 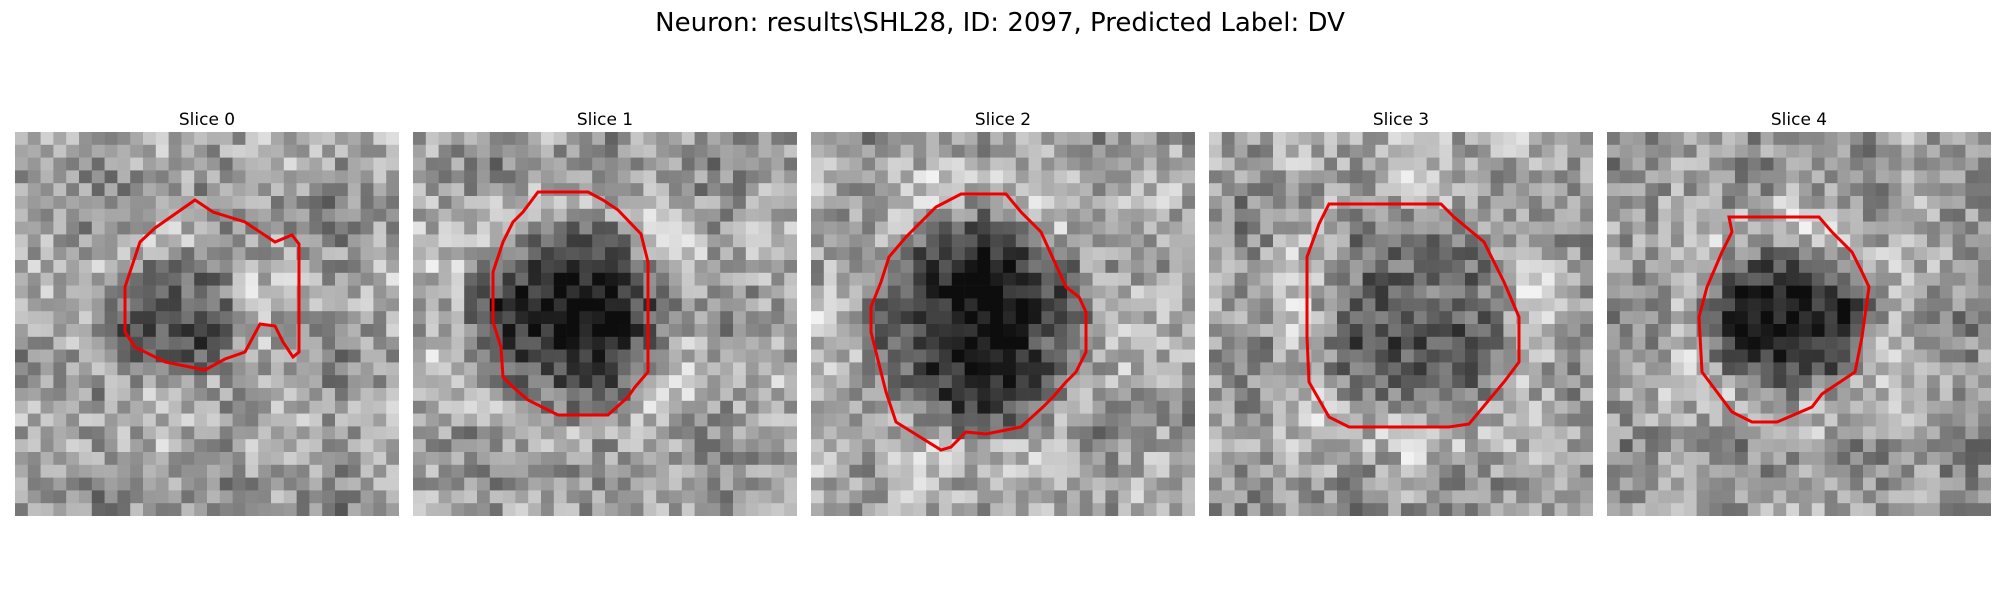 What do you see at coordinates (605, 120) in the screenshot?
I see `slice-title: Slice 1` at bounding box center [605, 120].